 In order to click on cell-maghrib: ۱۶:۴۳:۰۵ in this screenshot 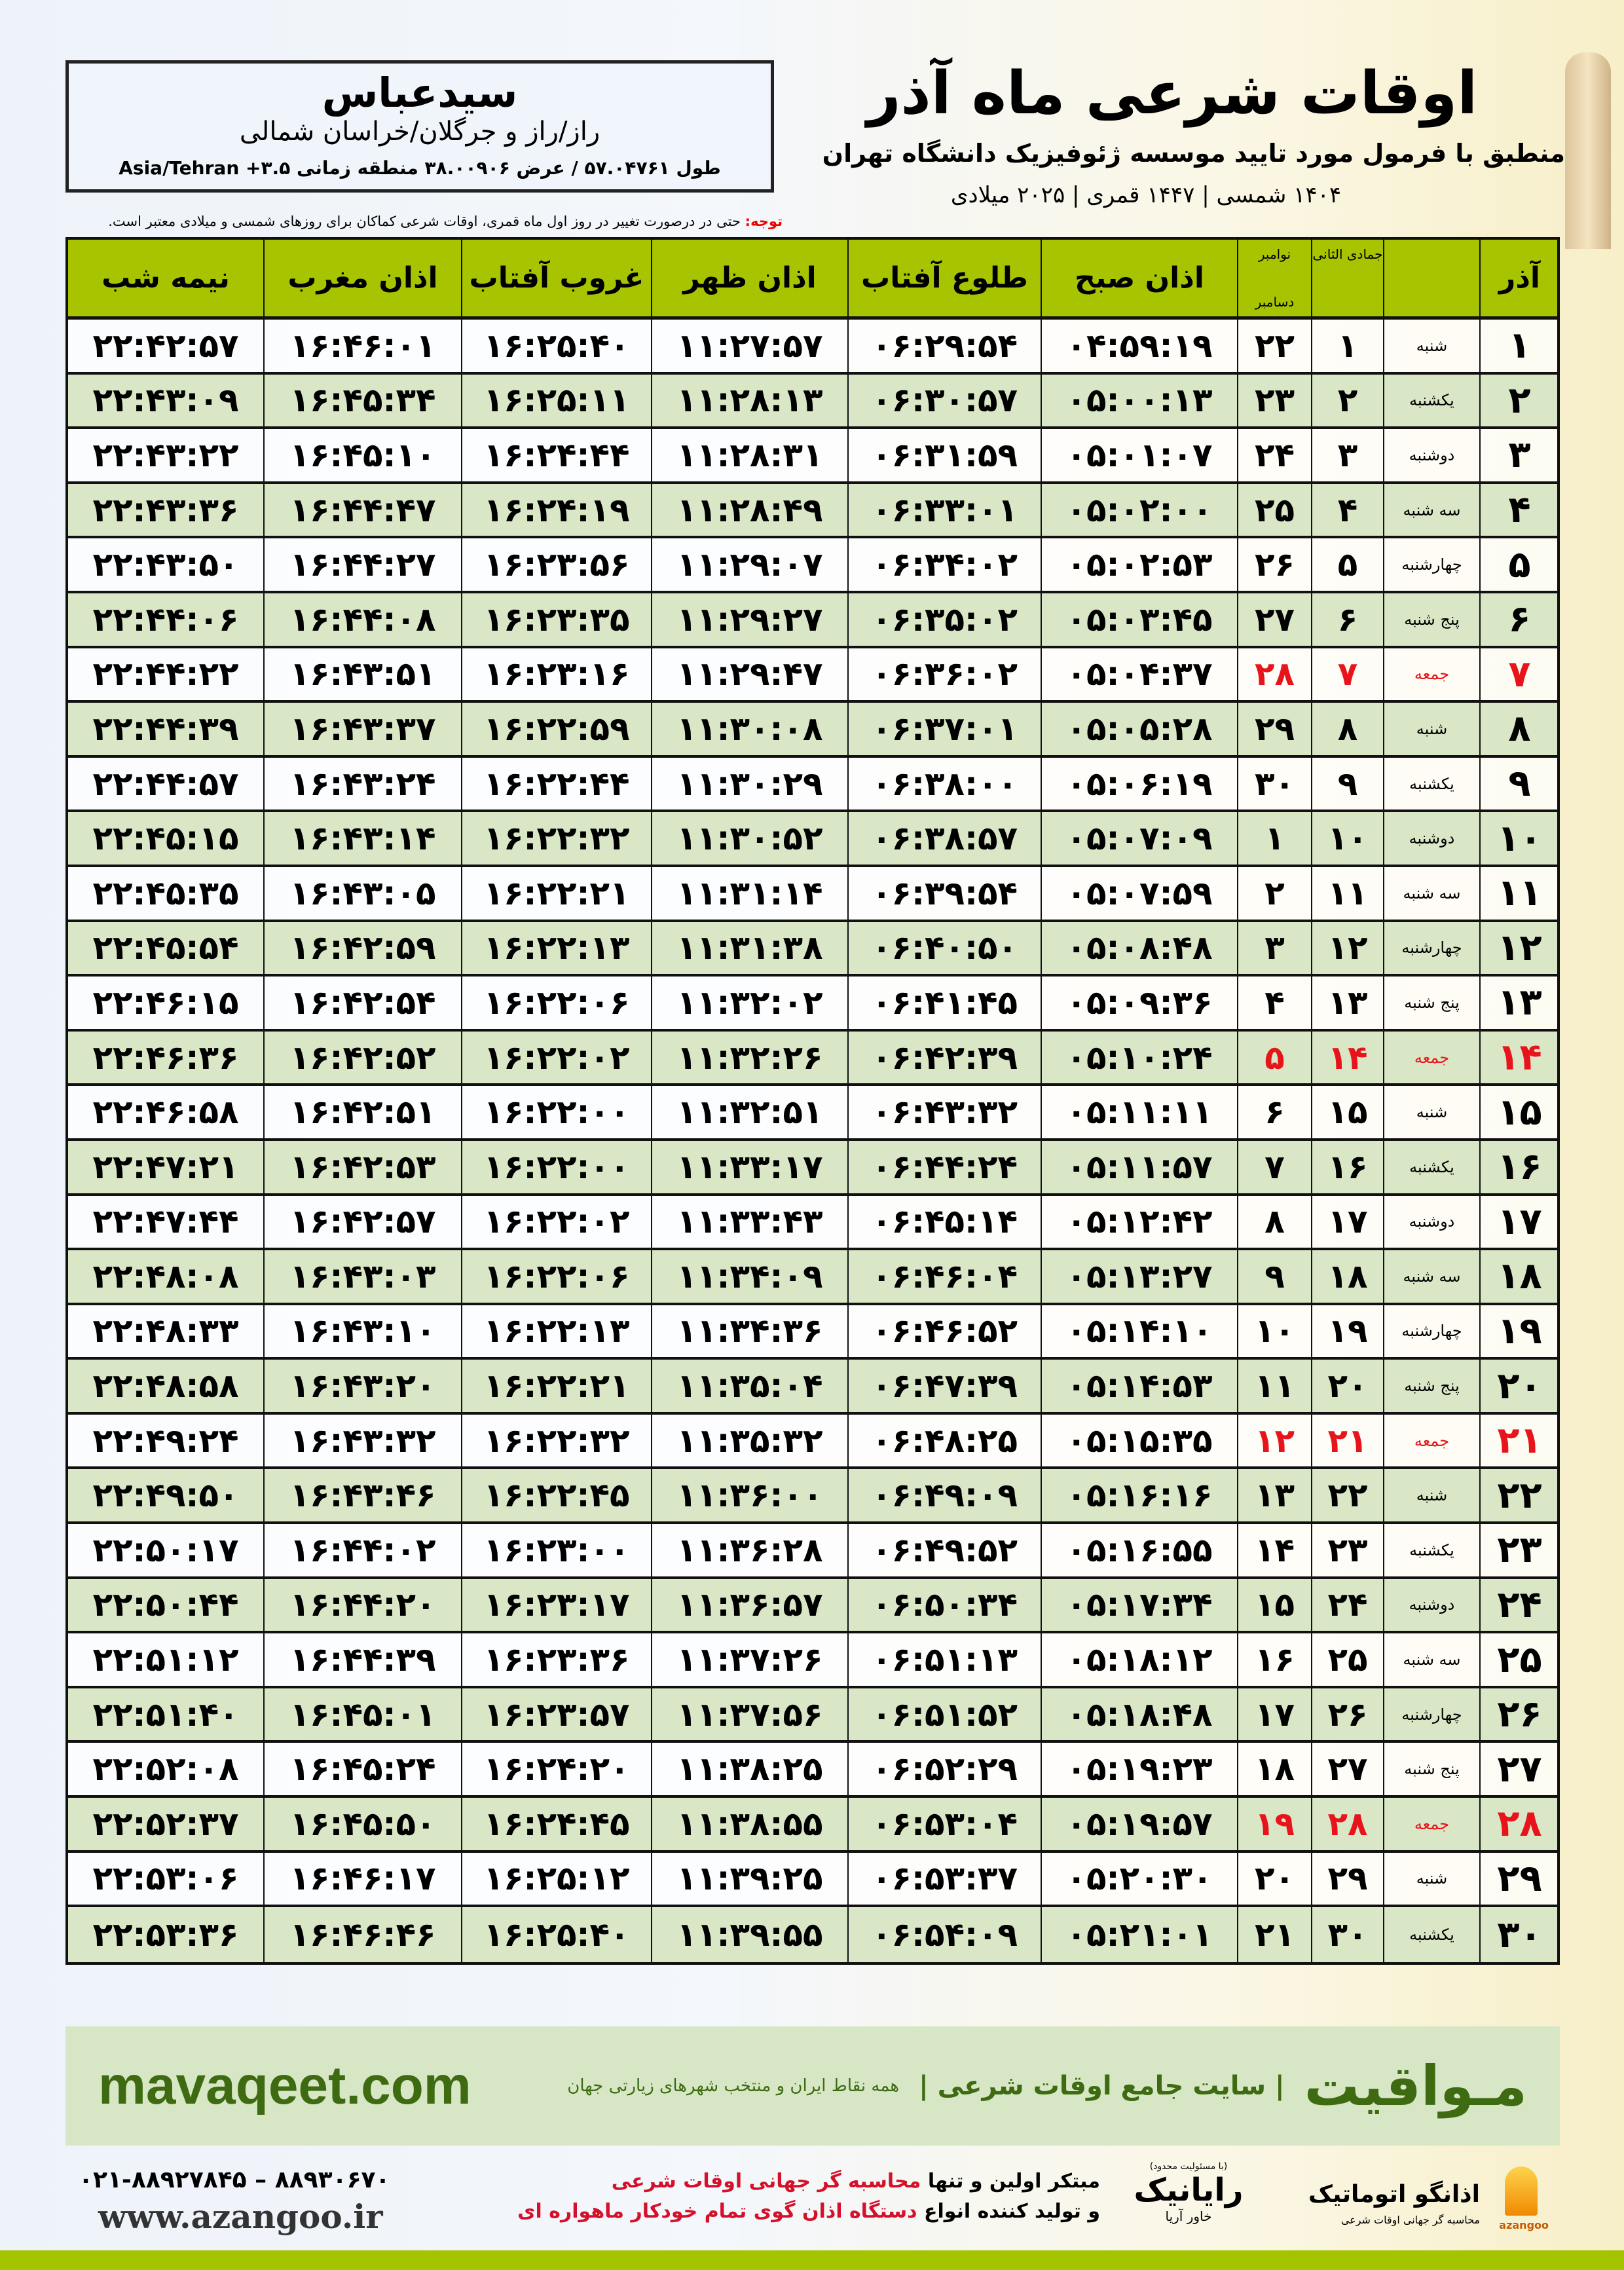, I will do `click(362, 893)`.